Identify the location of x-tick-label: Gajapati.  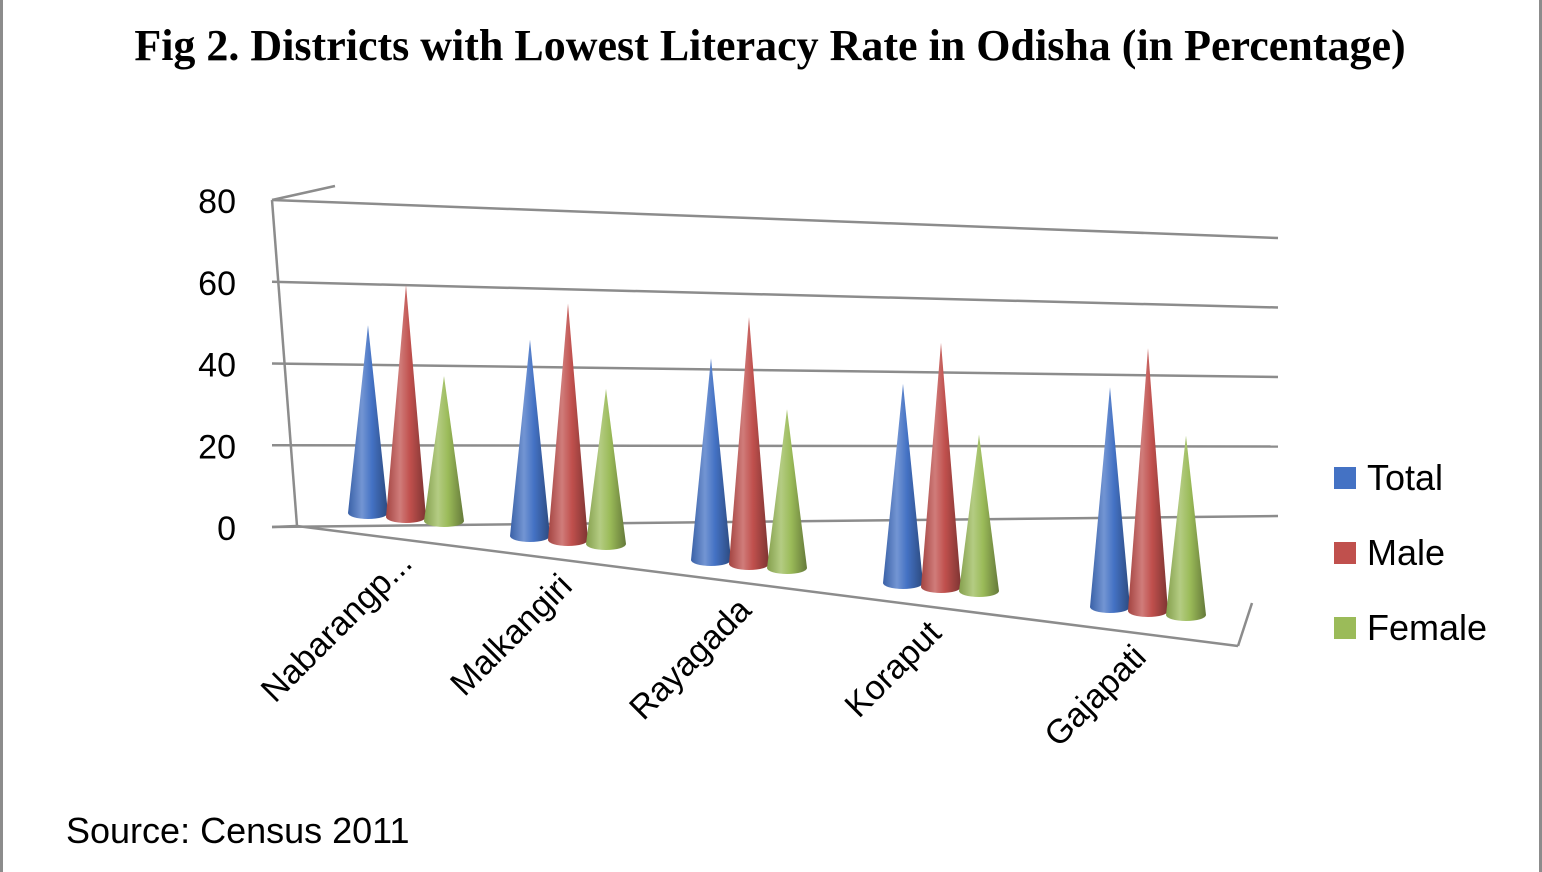
(1095, 696).